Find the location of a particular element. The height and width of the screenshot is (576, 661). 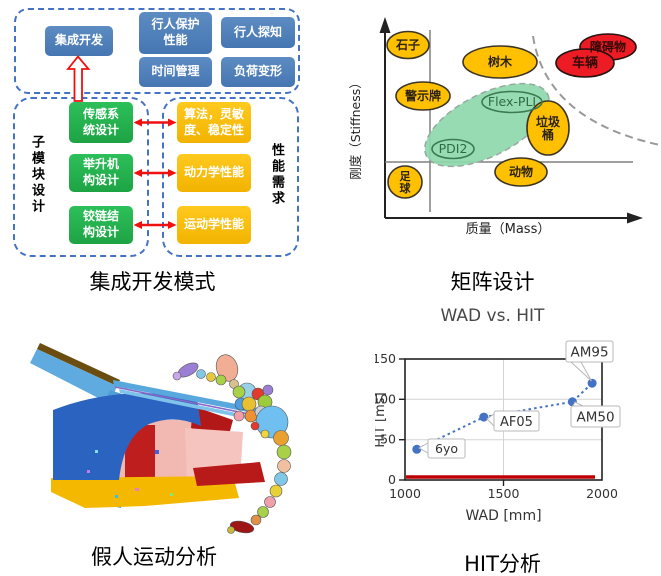

pedestrian-protection-line2: 性能 is located at coordinates (175, 40).